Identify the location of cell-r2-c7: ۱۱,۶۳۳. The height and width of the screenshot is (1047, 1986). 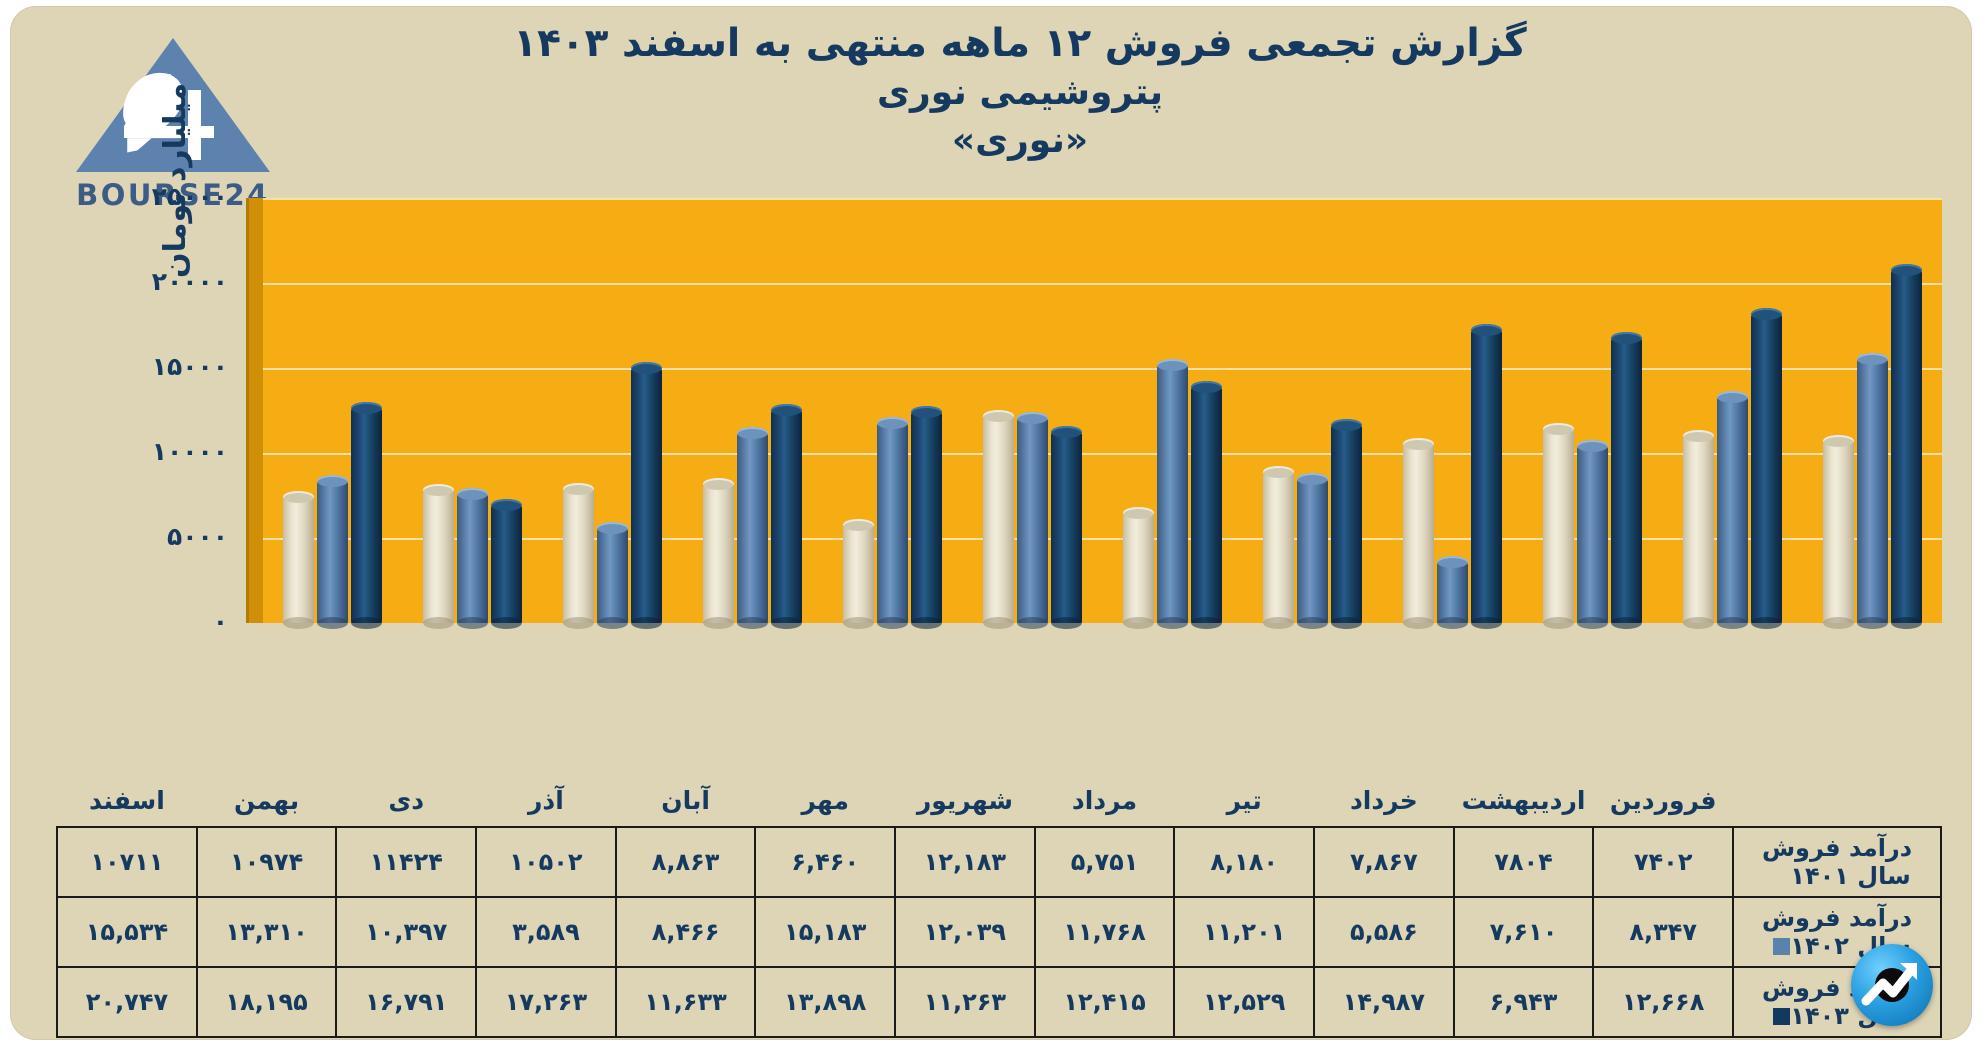
(685, 1002).